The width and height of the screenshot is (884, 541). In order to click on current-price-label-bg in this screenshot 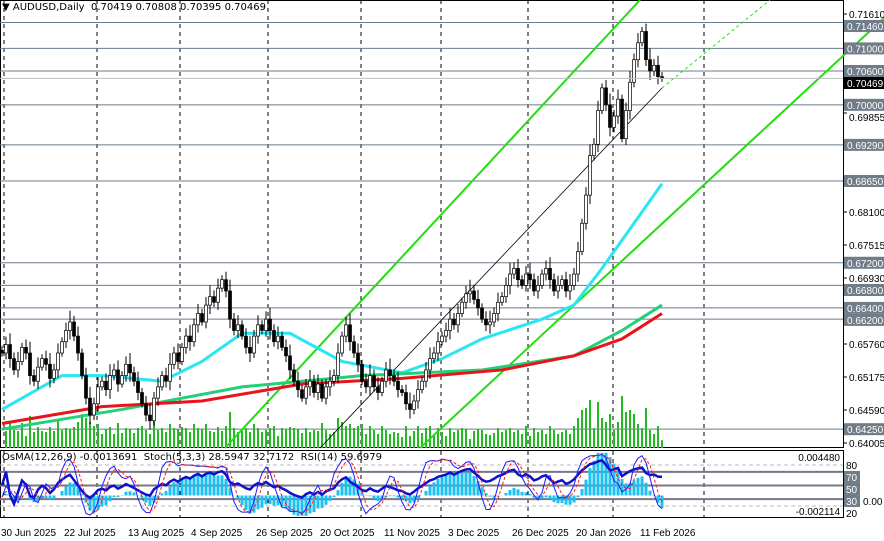, I will do `click(864, 82)`.